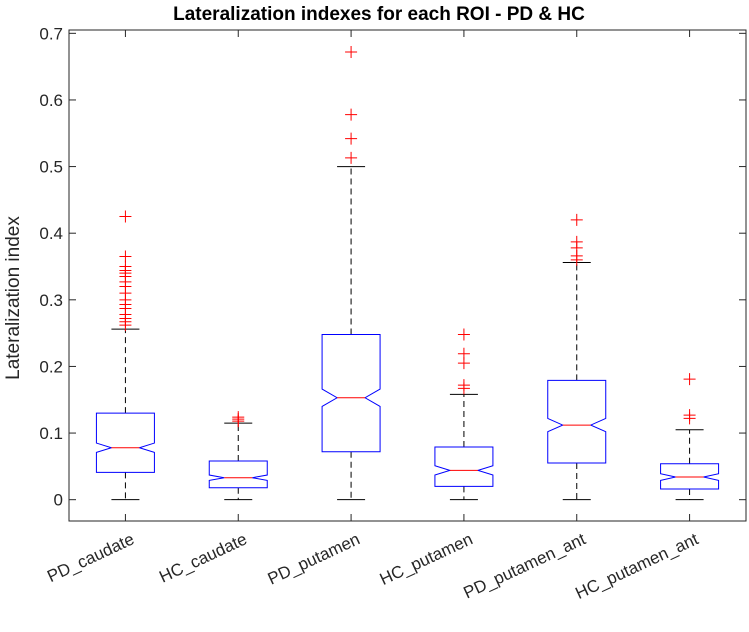  Describe the element at coordinates (203, 557) in the screenshot. I see `x-tick-label: HC_caudate` at that location.